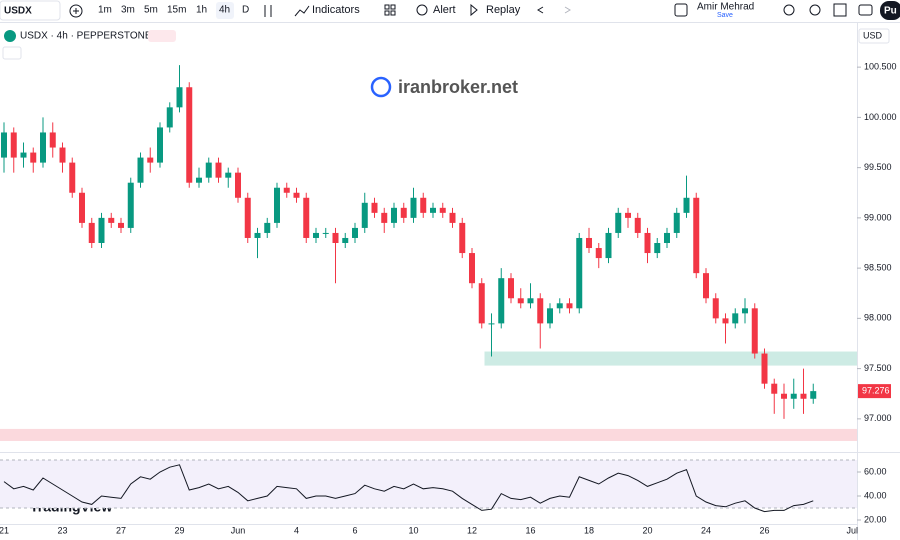 This screenshot has height=540, width=900. I want to click on gear-icon, so click(815, 10).